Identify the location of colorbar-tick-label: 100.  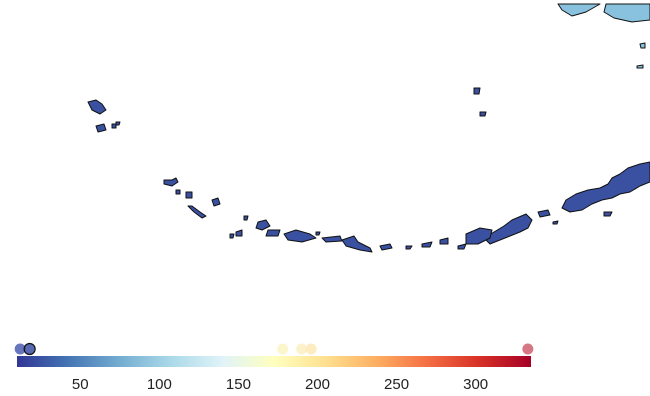
(159, 384).